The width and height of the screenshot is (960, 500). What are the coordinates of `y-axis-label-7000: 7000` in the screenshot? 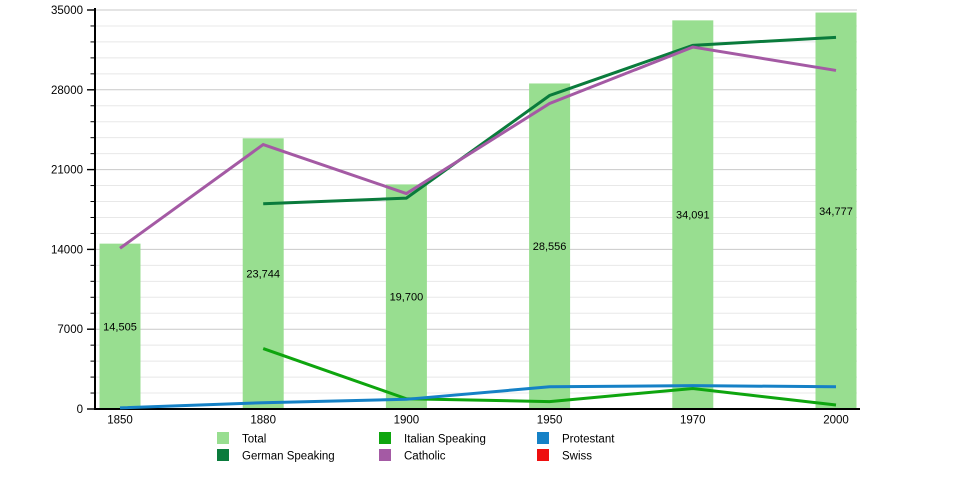 It's located at (70, 330).